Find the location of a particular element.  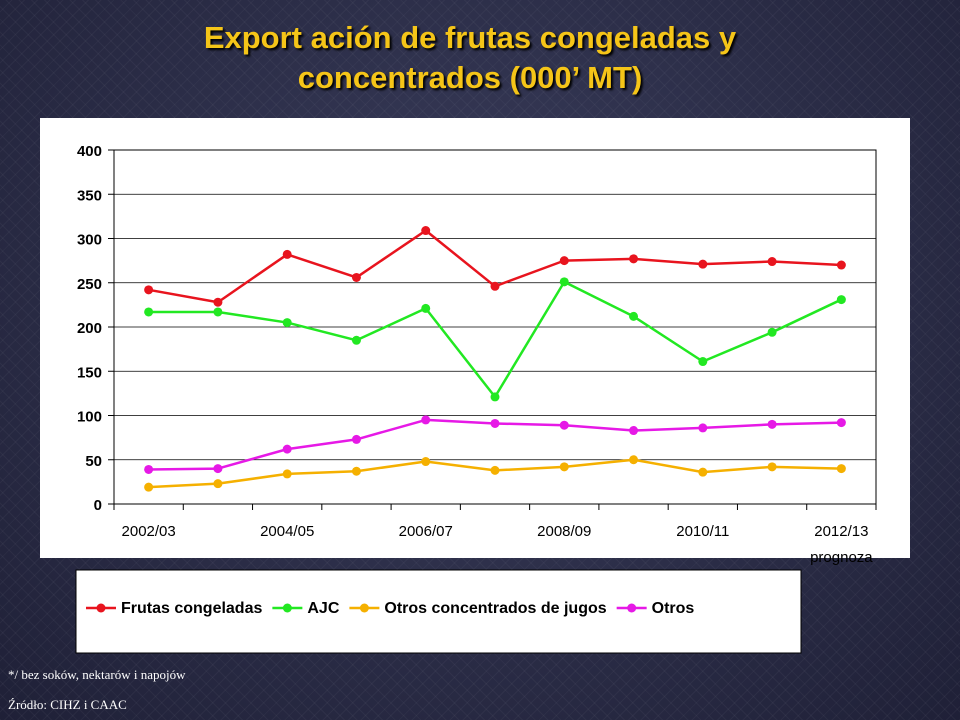

y-tick-label: 100 is located at coordinates (89, 417).